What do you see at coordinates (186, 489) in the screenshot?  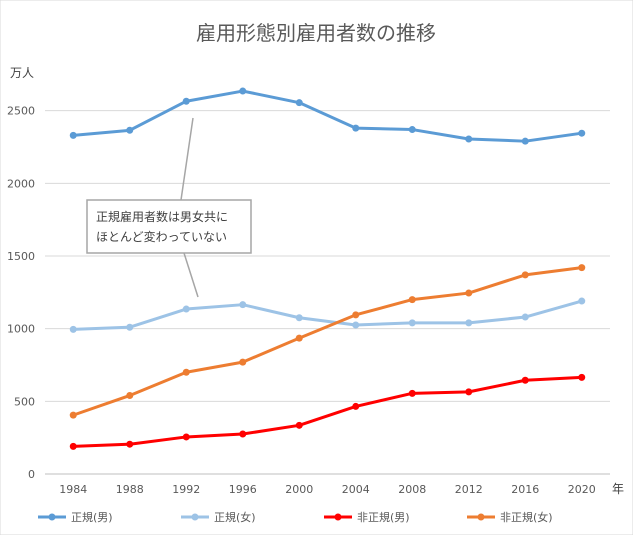 I see `x-tick-label: 1992` at bounding box center [186, 489].